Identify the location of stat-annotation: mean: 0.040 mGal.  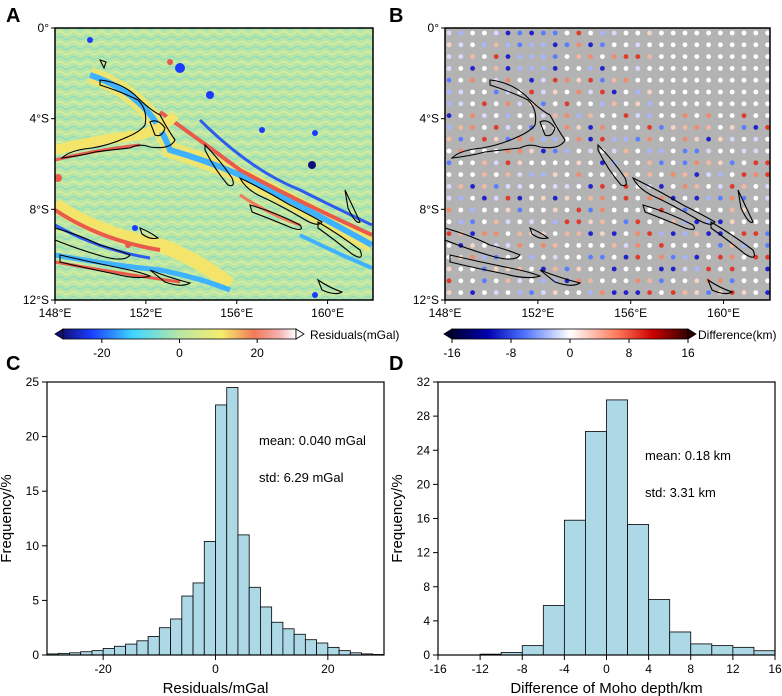
(312, 440).